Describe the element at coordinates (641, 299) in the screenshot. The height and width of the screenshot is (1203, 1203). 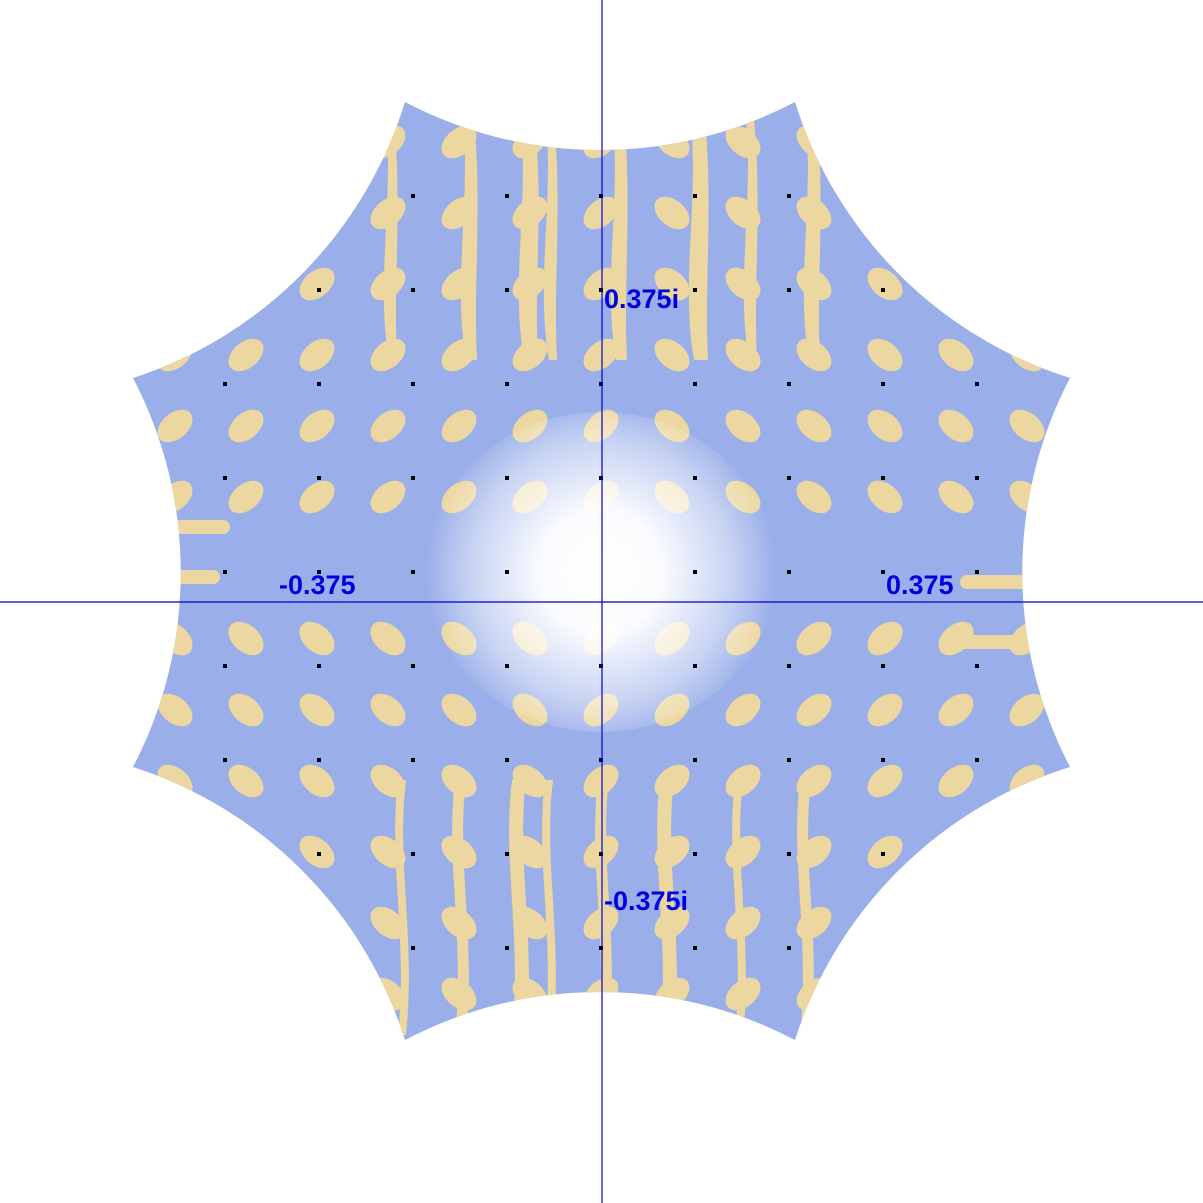
I see `y-positive-label: 0.375i` at that location.